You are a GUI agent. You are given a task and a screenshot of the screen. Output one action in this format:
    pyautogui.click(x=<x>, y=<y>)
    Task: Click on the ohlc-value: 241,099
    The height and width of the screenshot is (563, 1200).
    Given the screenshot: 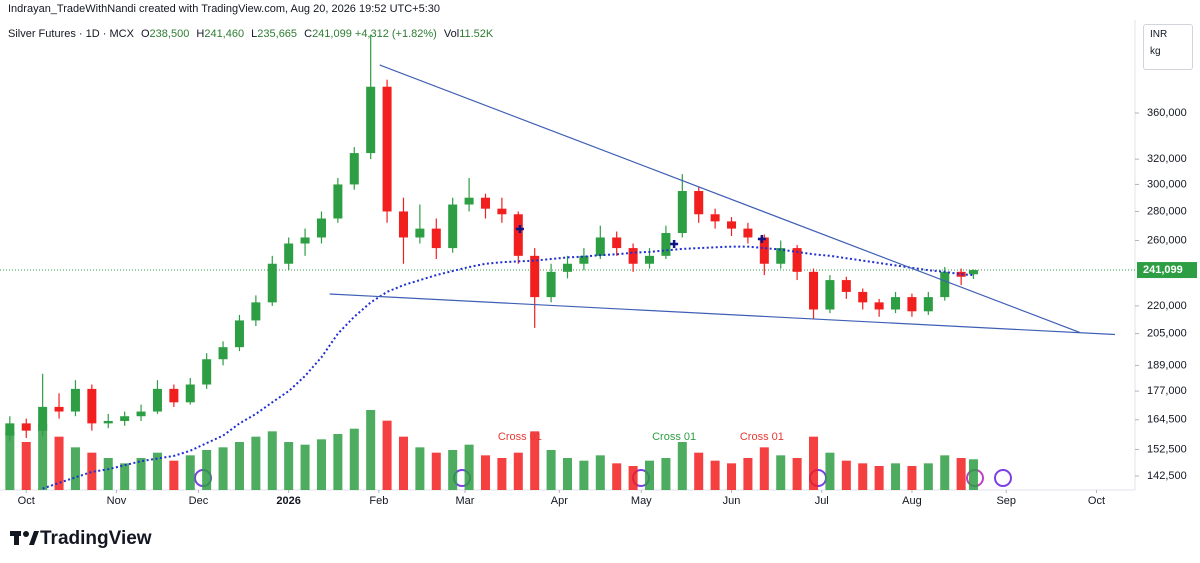 What is the action you would take?
    pyautogui.click(x=332, y=34)
    